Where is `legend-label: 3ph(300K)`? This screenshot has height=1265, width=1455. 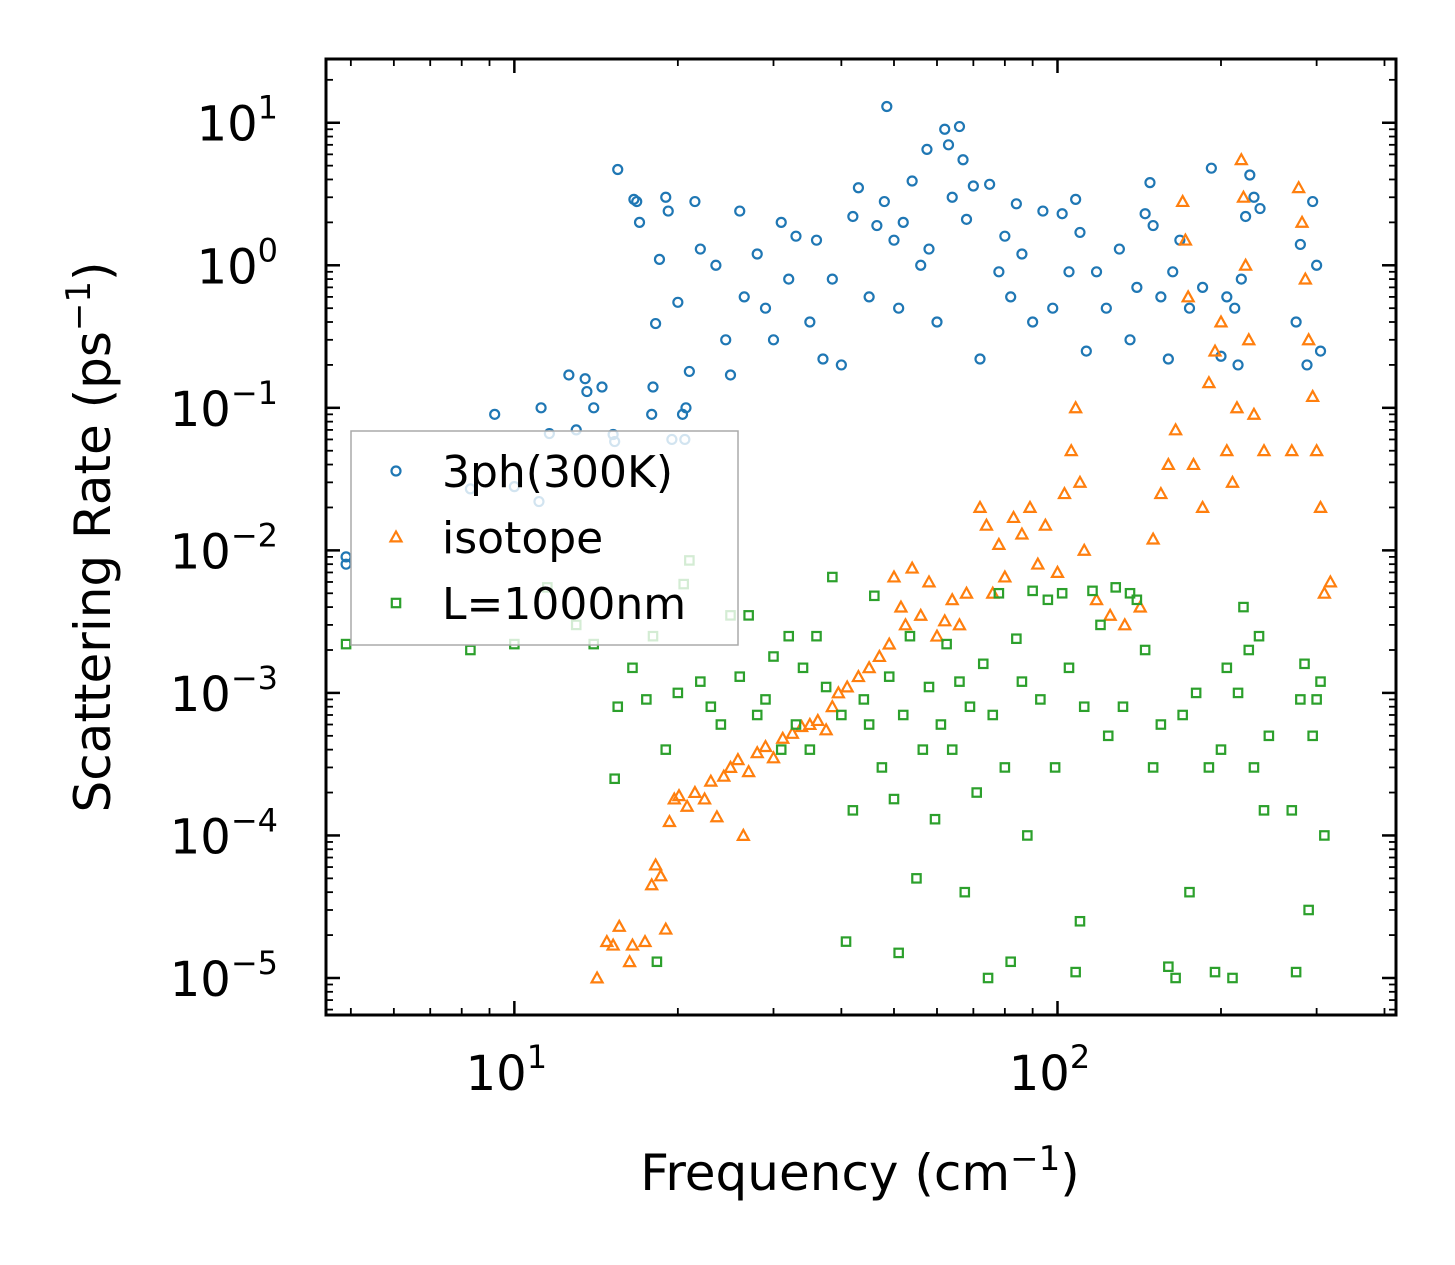
legend-label: 3ph(300K) is located at coordinates (557, 472).